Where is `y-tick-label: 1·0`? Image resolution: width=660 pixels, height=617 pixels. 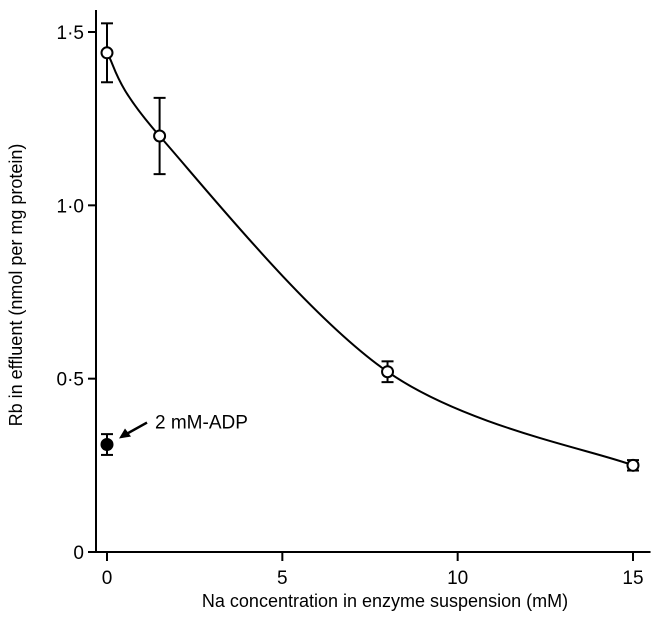 y-tick-label: 1·0 is located at coordinates (70, 206).